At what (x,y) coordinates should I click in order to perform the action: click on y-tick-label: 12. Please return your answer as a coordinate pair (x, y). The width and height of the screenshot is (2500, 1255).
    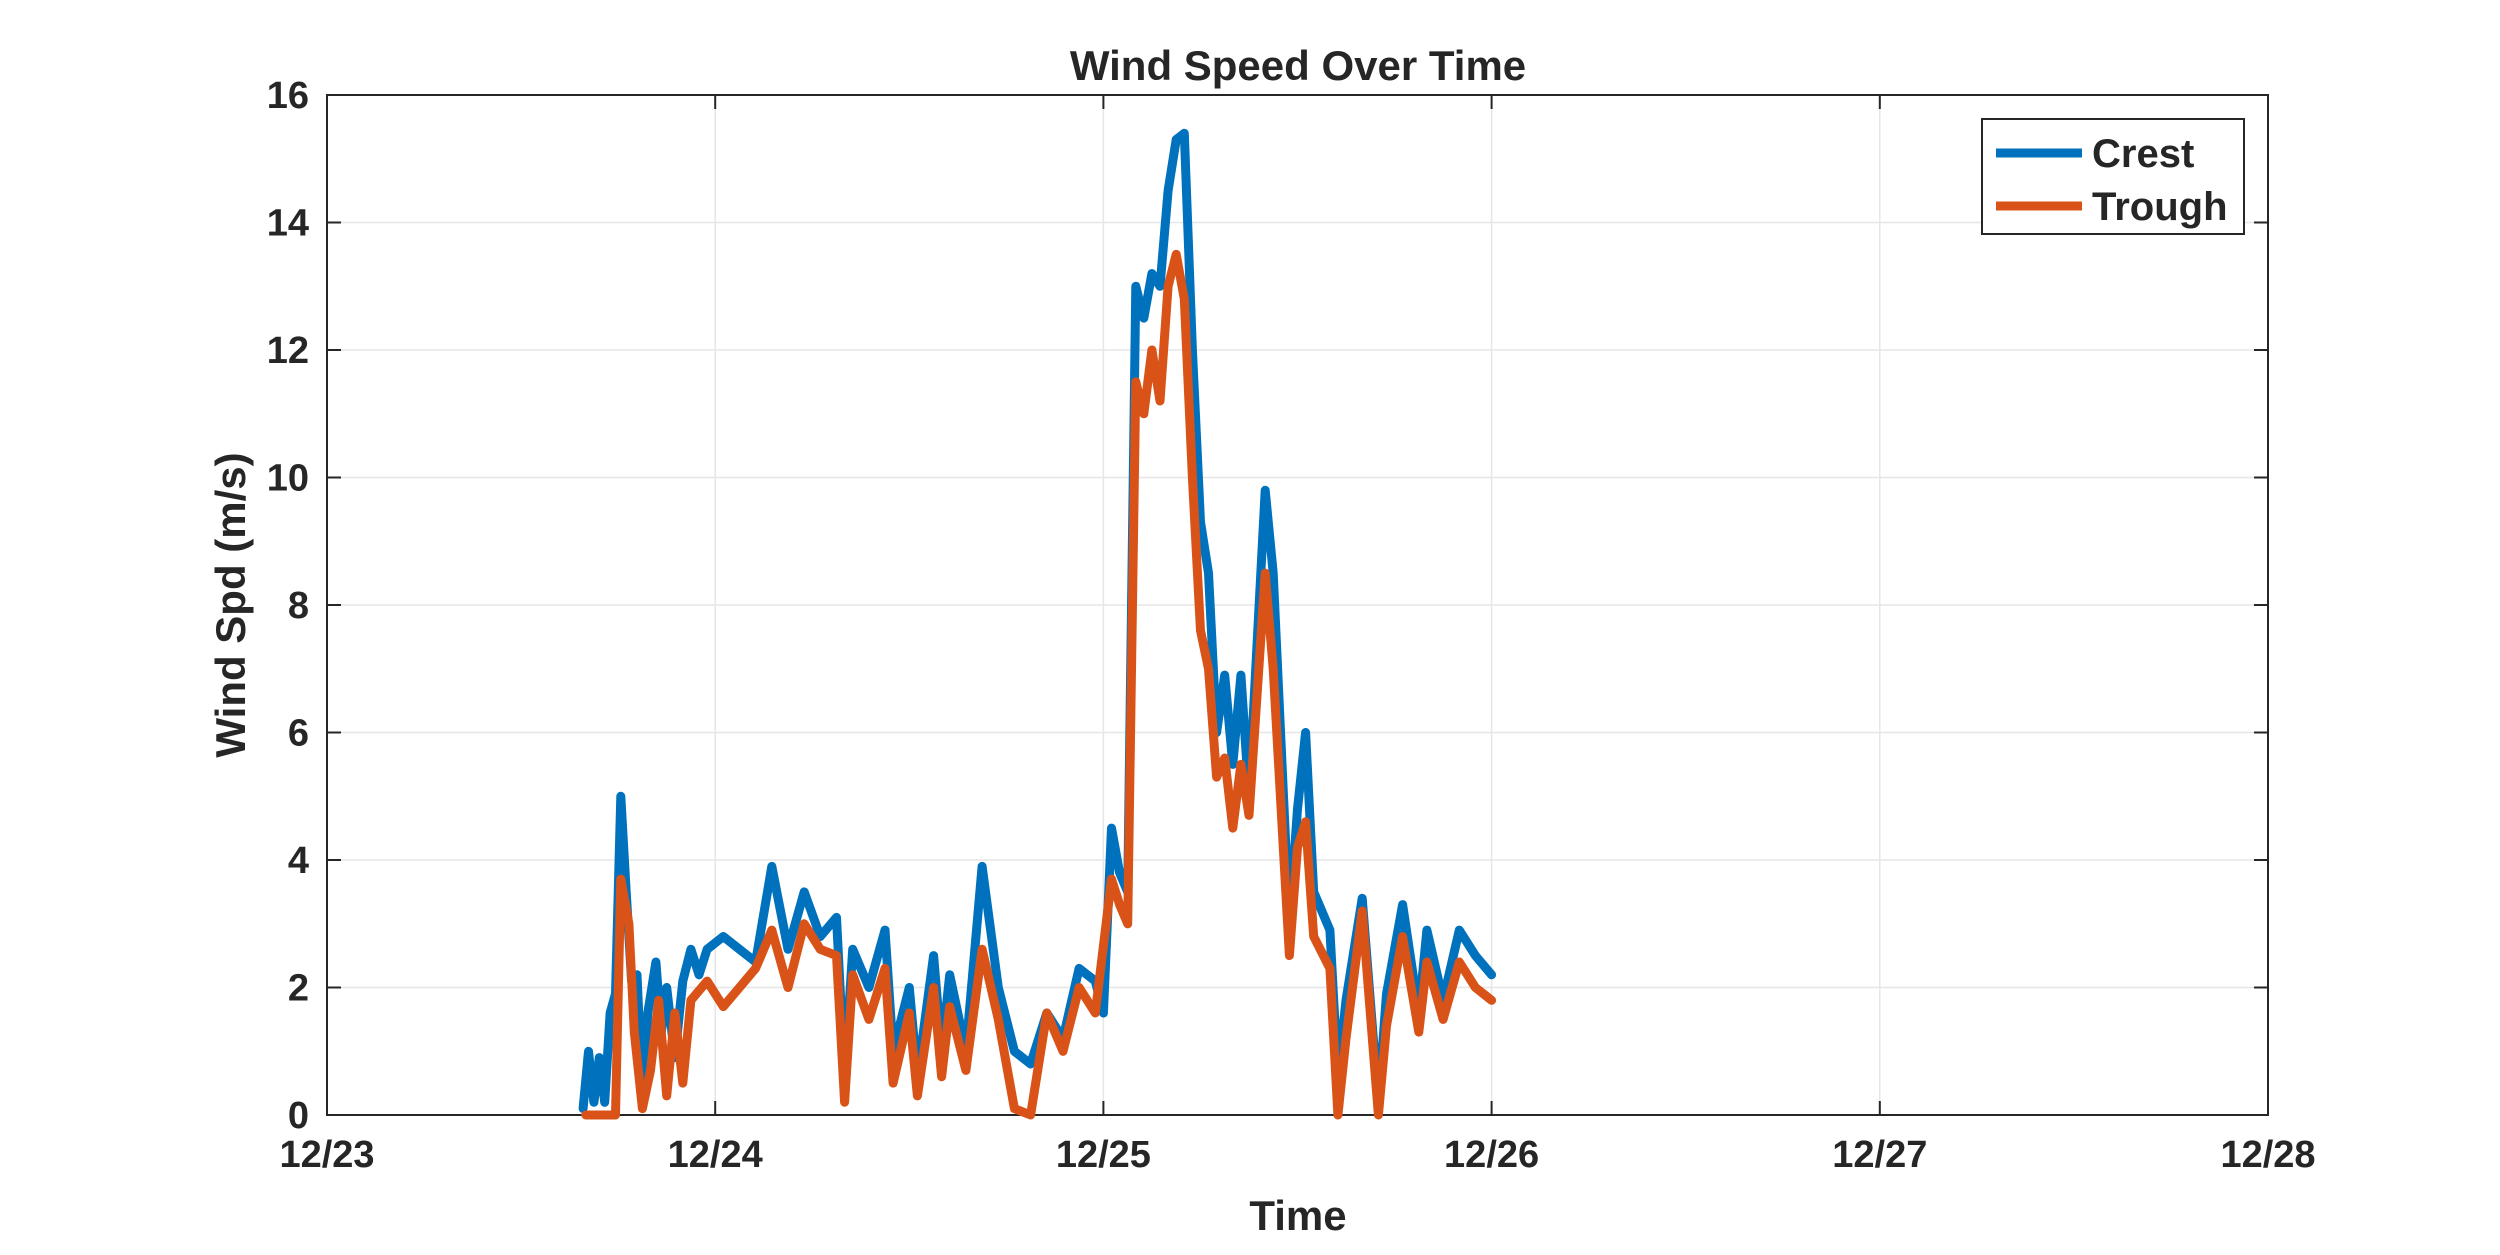
    Looking at the image, I should click on (288, 351).